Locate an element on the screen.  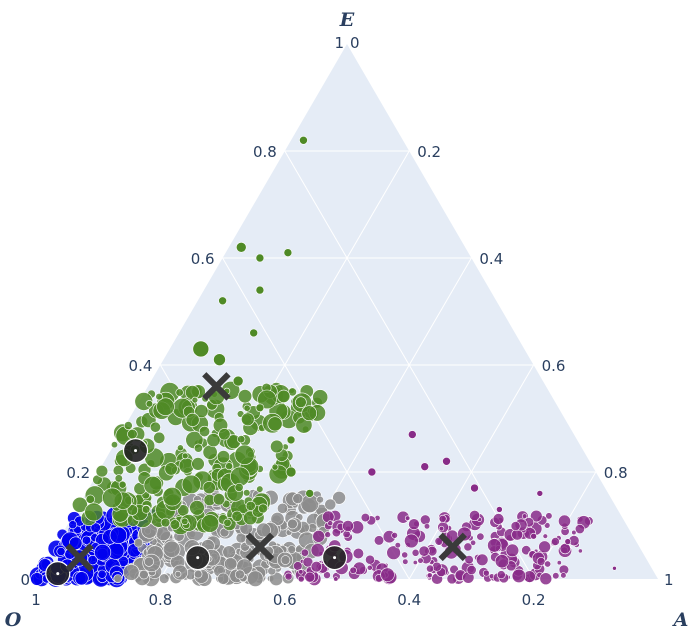
tick-label-a: 1 is located at coordinates (669, 580).